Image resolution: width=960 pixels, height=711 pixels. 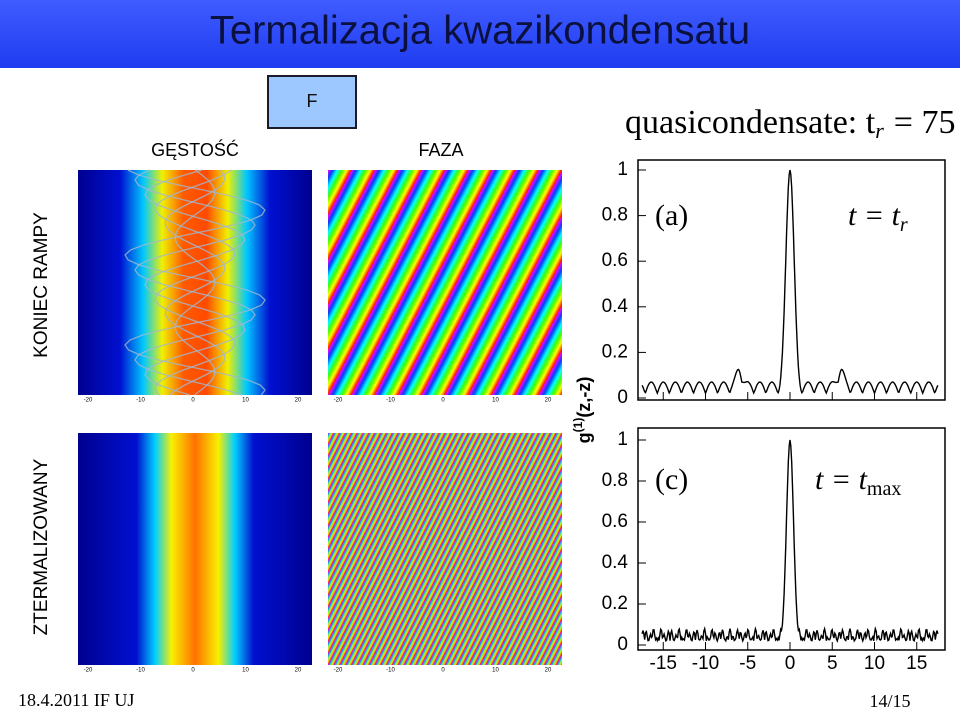 I want to click on x-tick-label: 10, so click(x=874, y=663).